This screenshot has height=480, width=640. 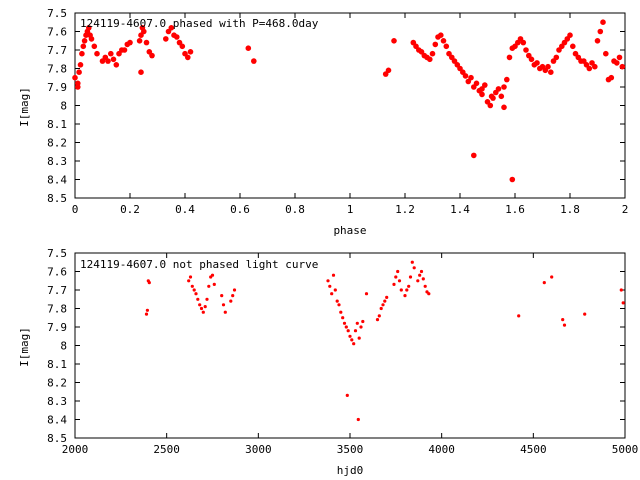 What do you see at coordinates (405, 209) in the screenshot?
I see `x-tick-label: 1.2` at bounding box center [405, 209].